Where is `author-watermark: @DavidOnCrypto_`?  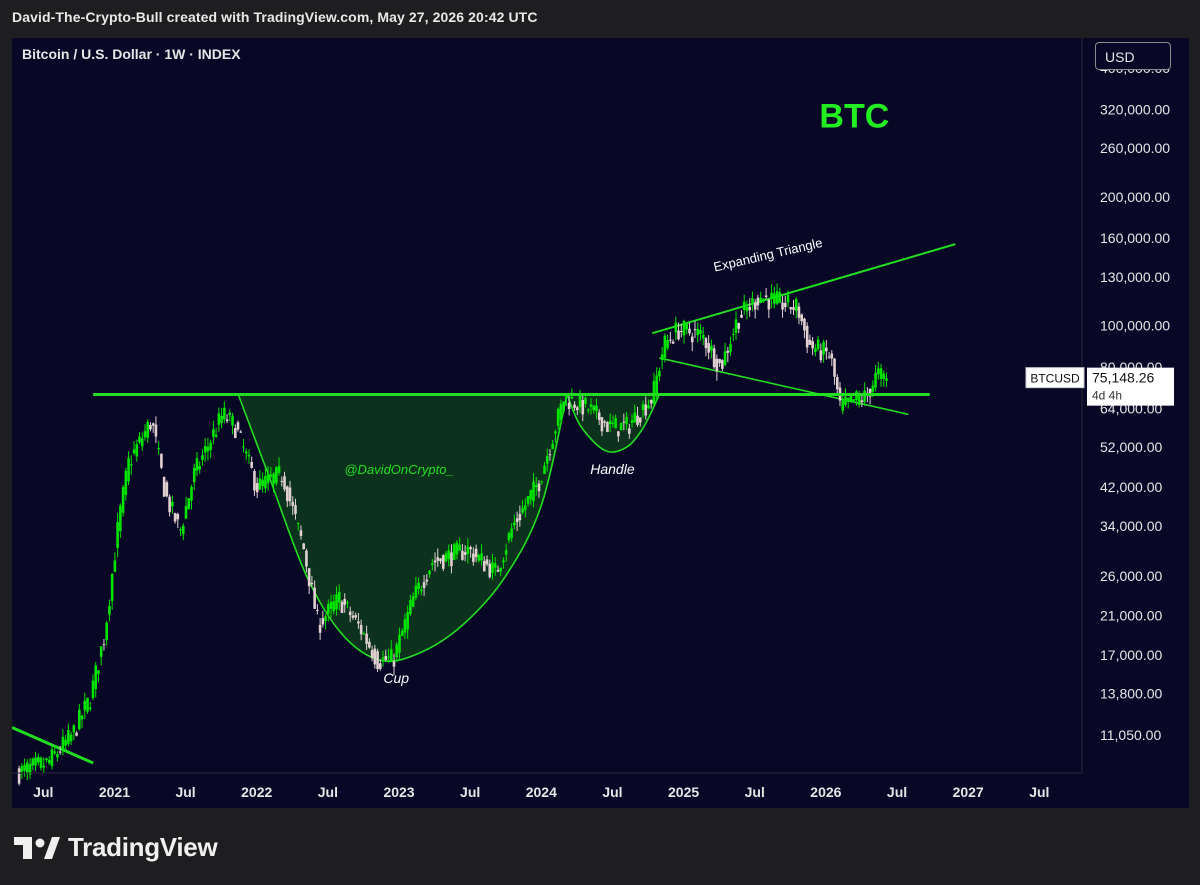
author-watermark: @DavidOnCrypto_ is located at coordinates (398, 469).